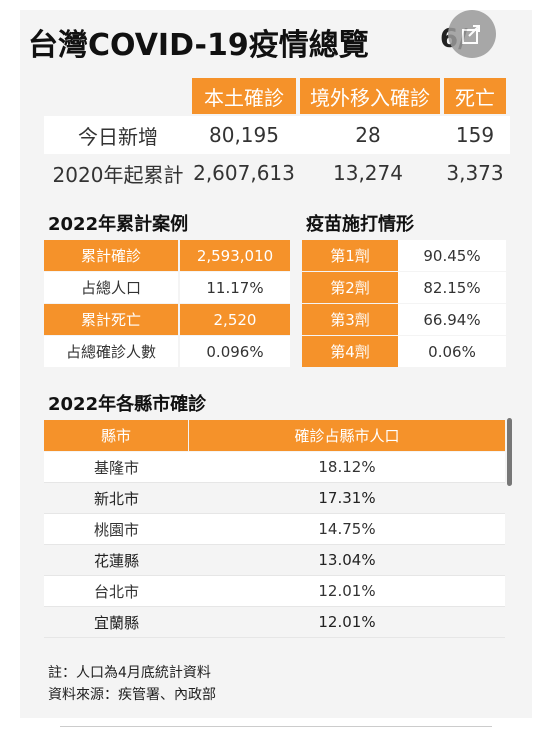 Image resolution: width=552 pixels, height=729 pixels. I want to click on value-local: 2,607,613, so click(244, 173).